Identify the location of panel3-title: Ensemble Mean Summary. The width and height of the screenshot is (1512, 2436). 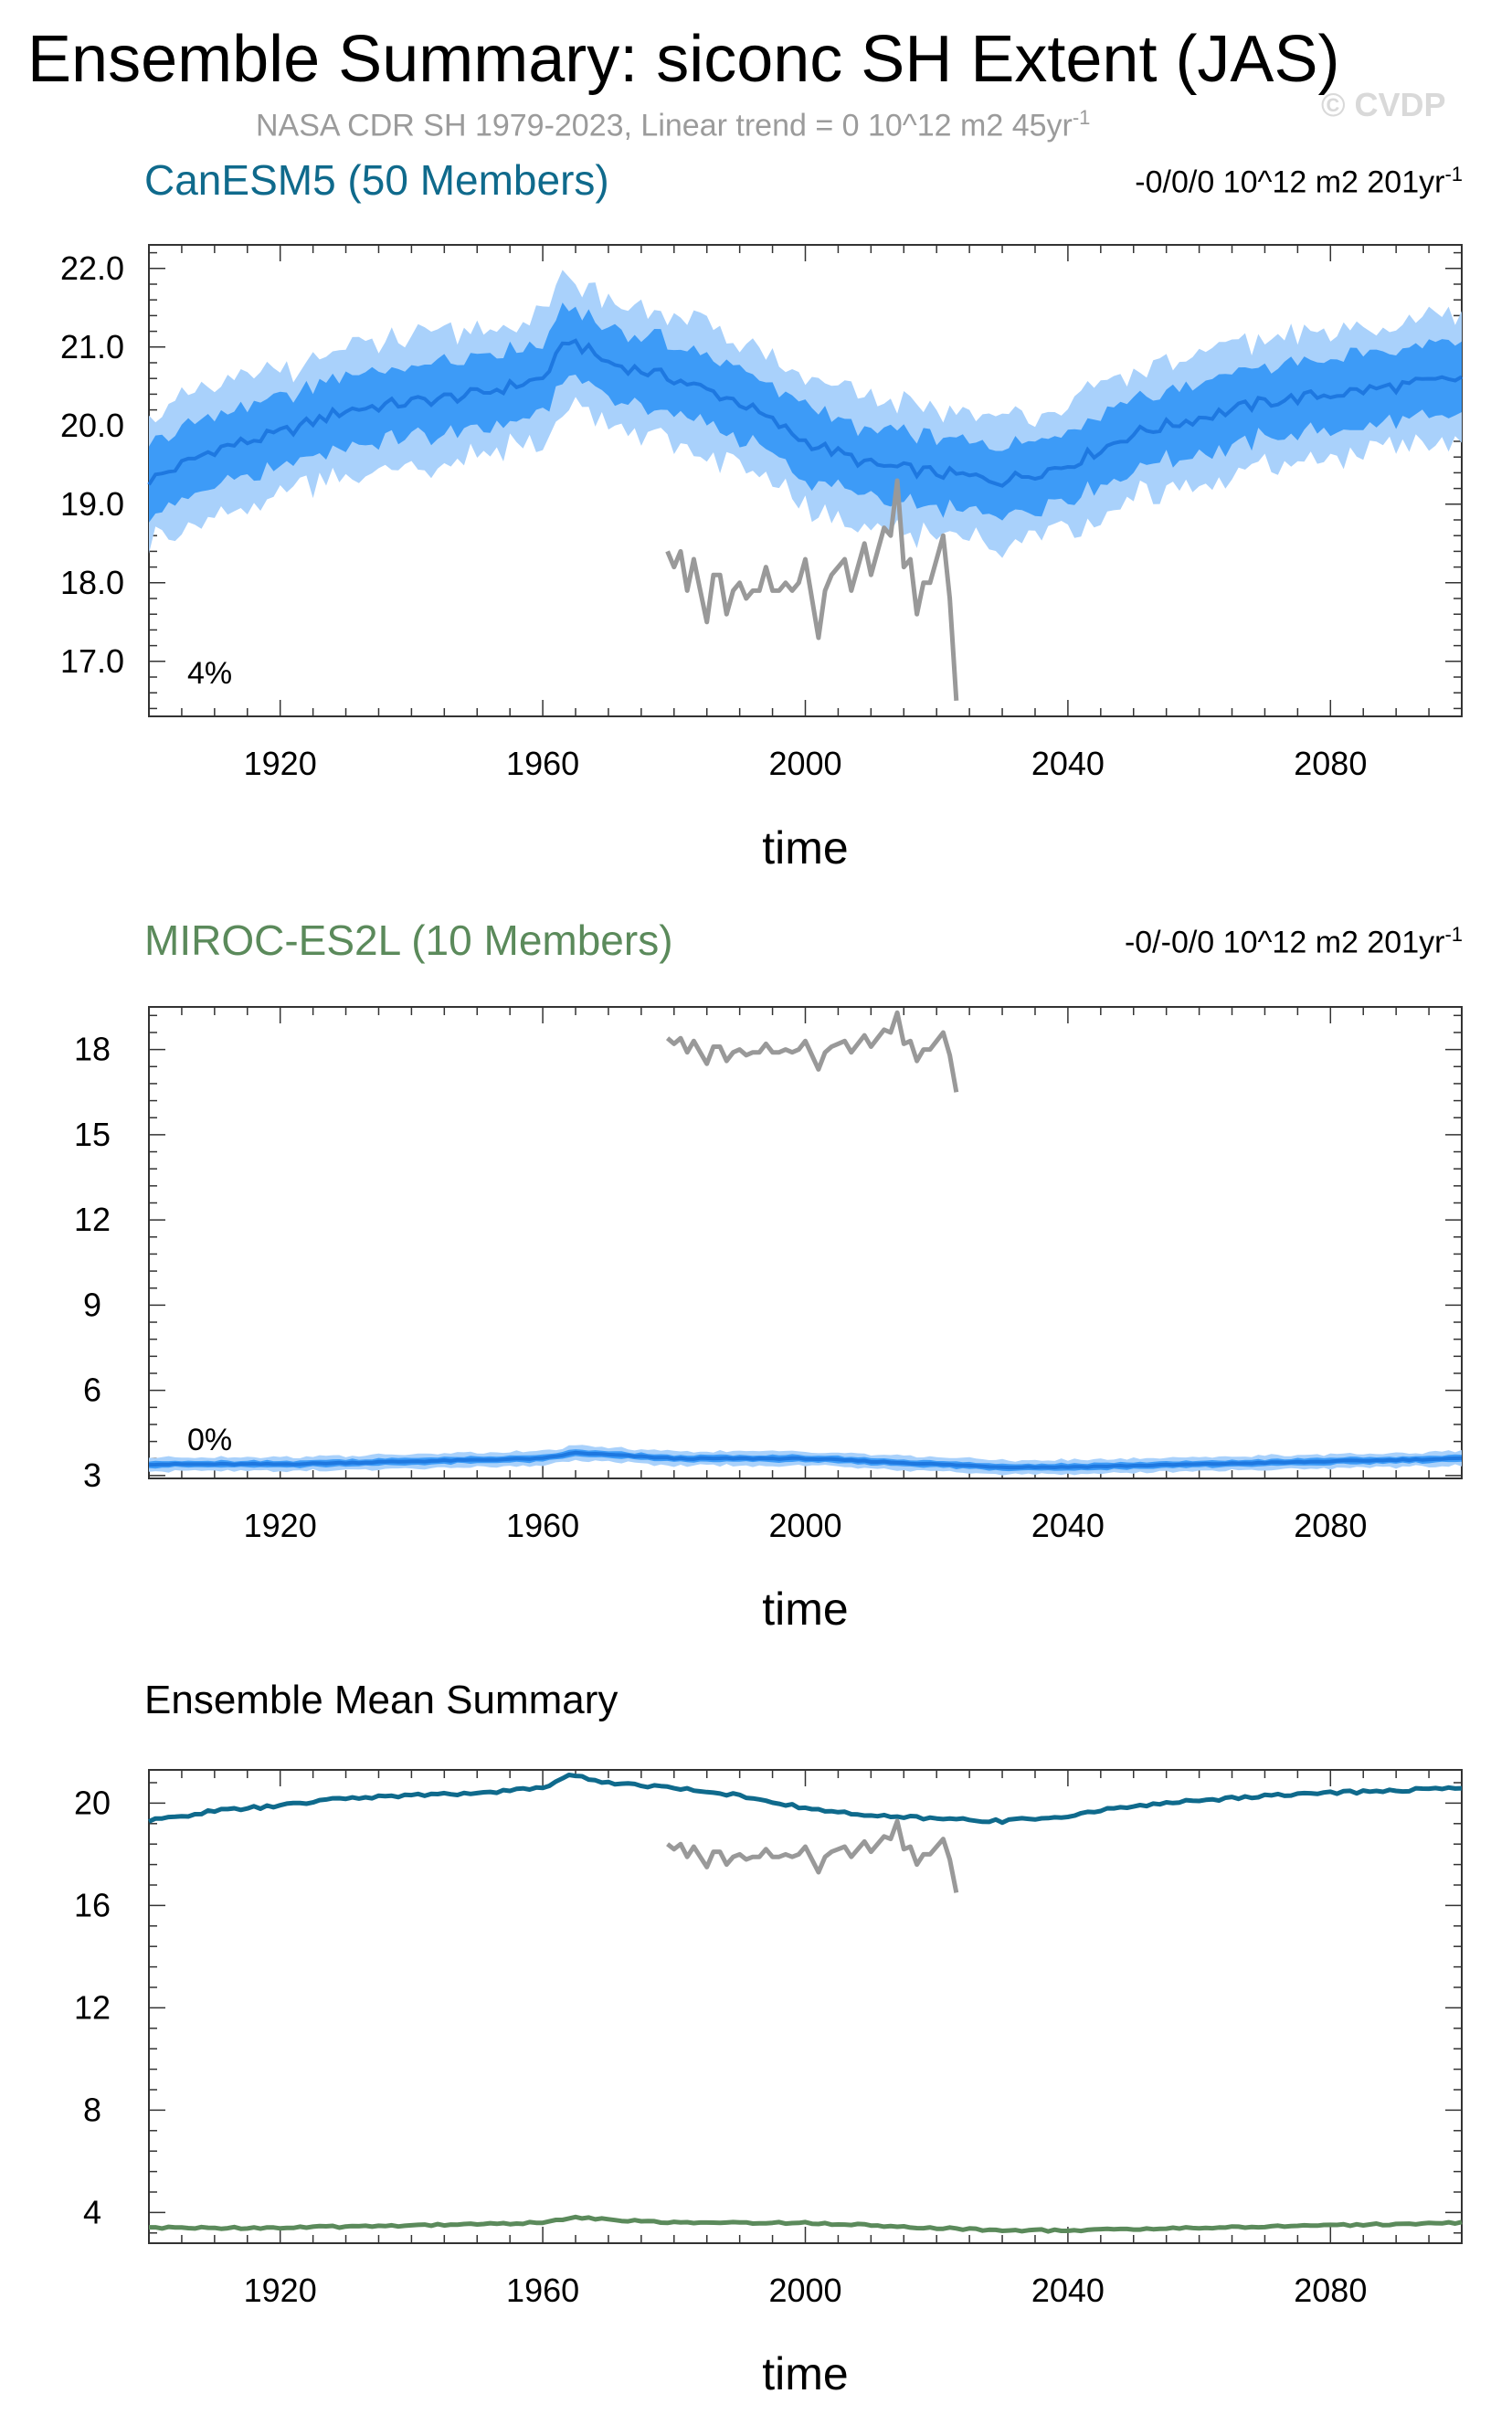
(381, 1700).